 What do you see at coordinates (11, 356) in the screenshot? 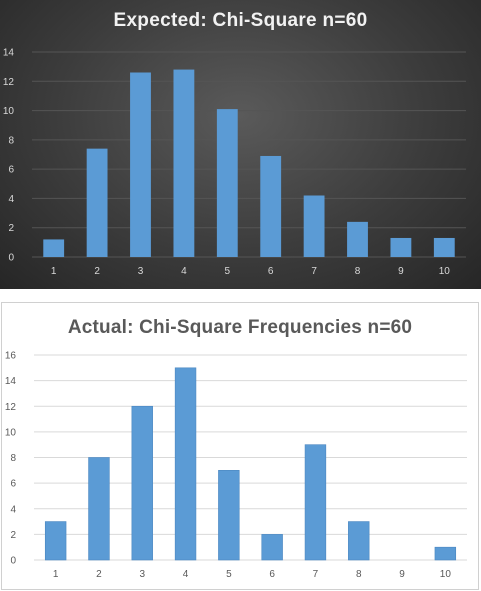
I see `y-tick-label: 16` at bounding box center [11, 356].